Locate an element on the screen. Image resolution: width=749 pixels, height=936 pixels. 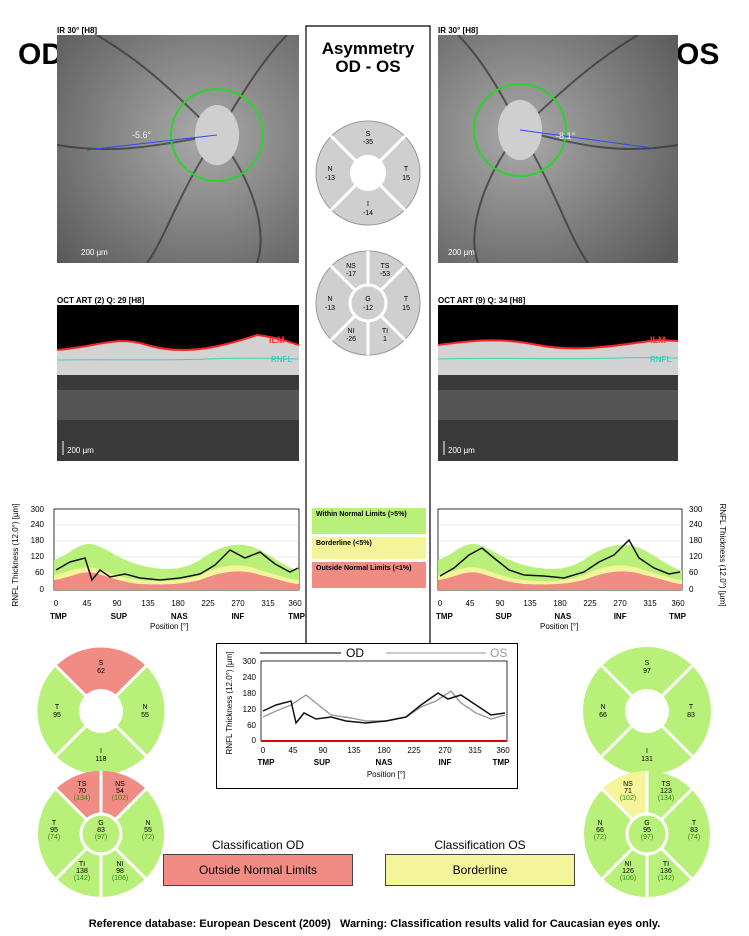
od-oct-rnfl: RNFL is located at coordinates (281, 359).